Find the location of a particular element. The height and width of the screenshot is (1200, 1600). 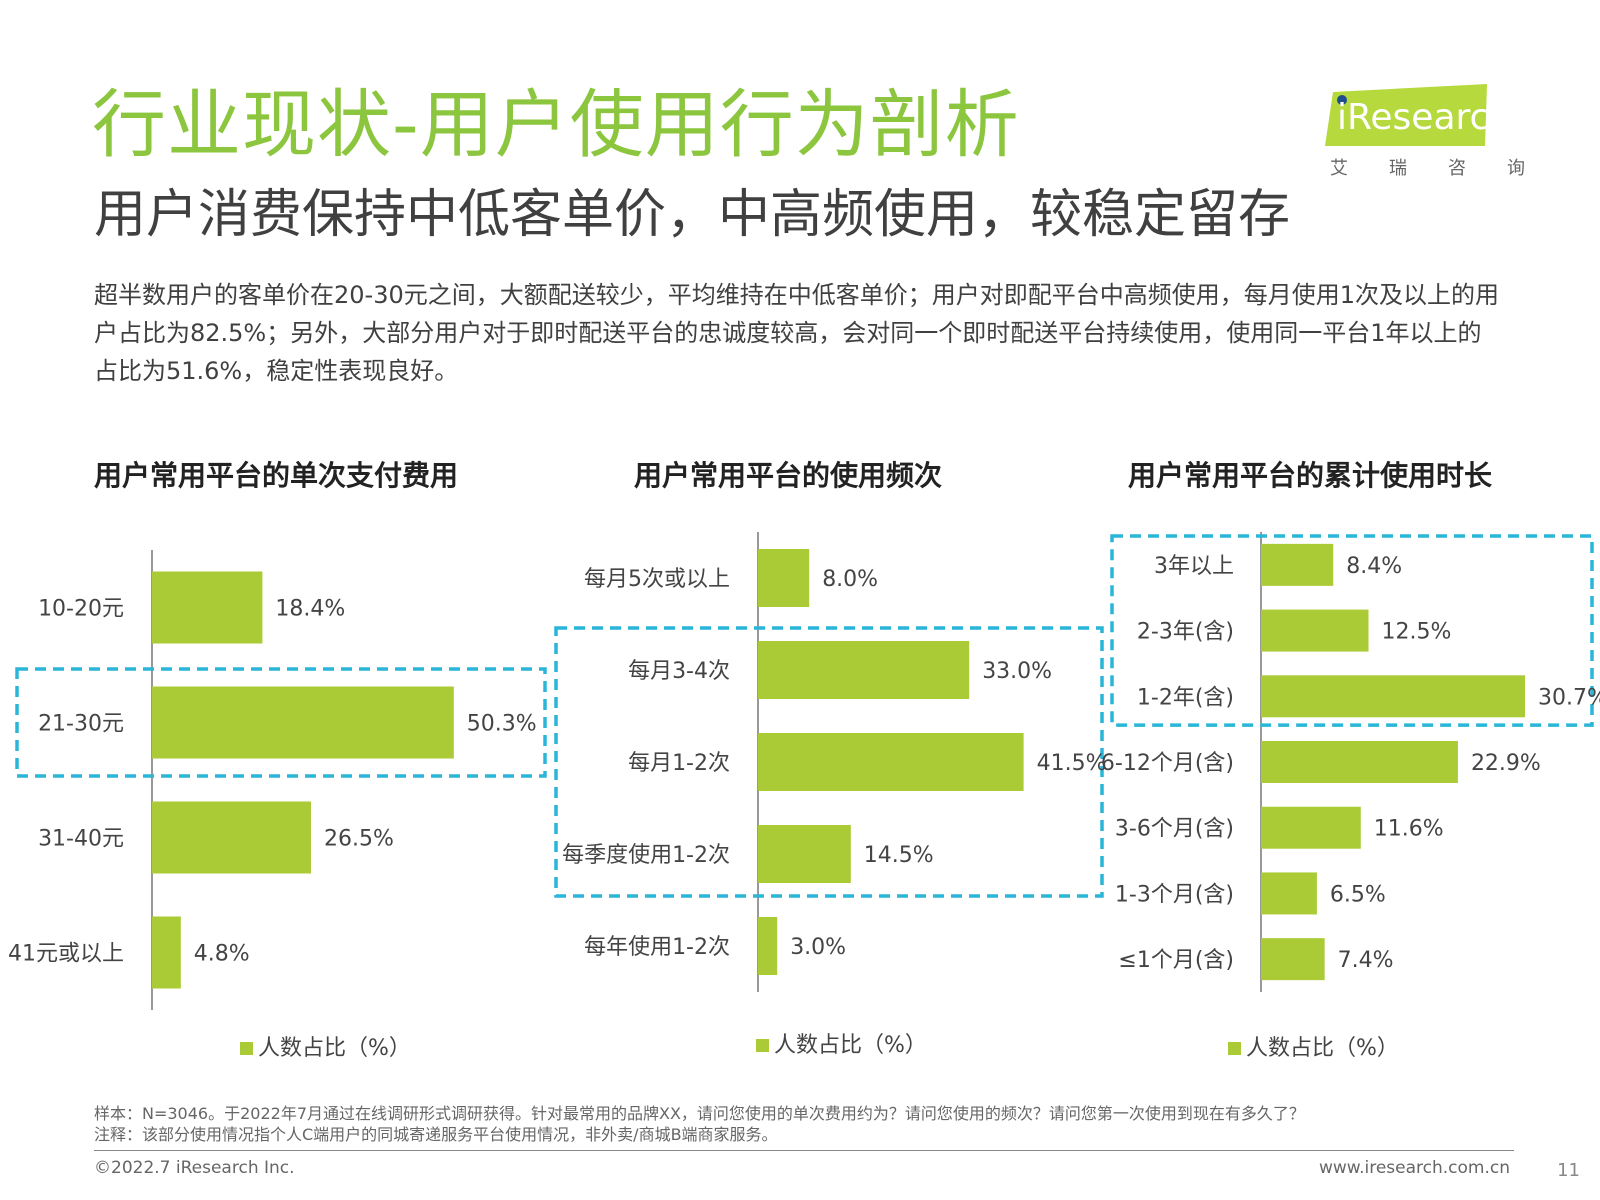

chart-3-legend-swatch is located at coordinates (1234, 1048).